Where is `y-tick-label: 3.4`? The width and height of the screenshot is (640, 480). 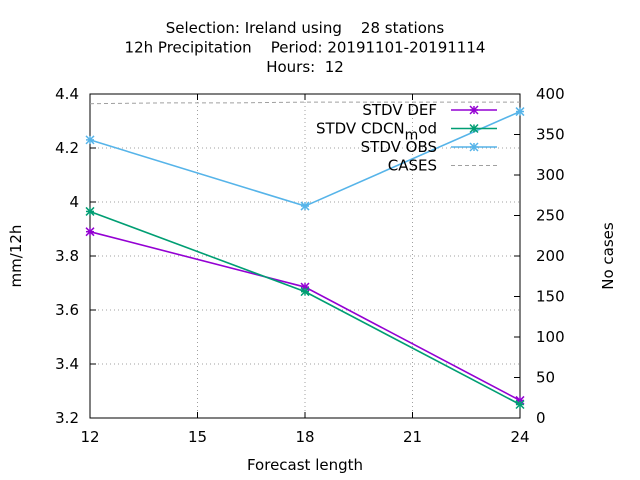
y-tick-label: 3.4 is located at coordinates (67, 364).